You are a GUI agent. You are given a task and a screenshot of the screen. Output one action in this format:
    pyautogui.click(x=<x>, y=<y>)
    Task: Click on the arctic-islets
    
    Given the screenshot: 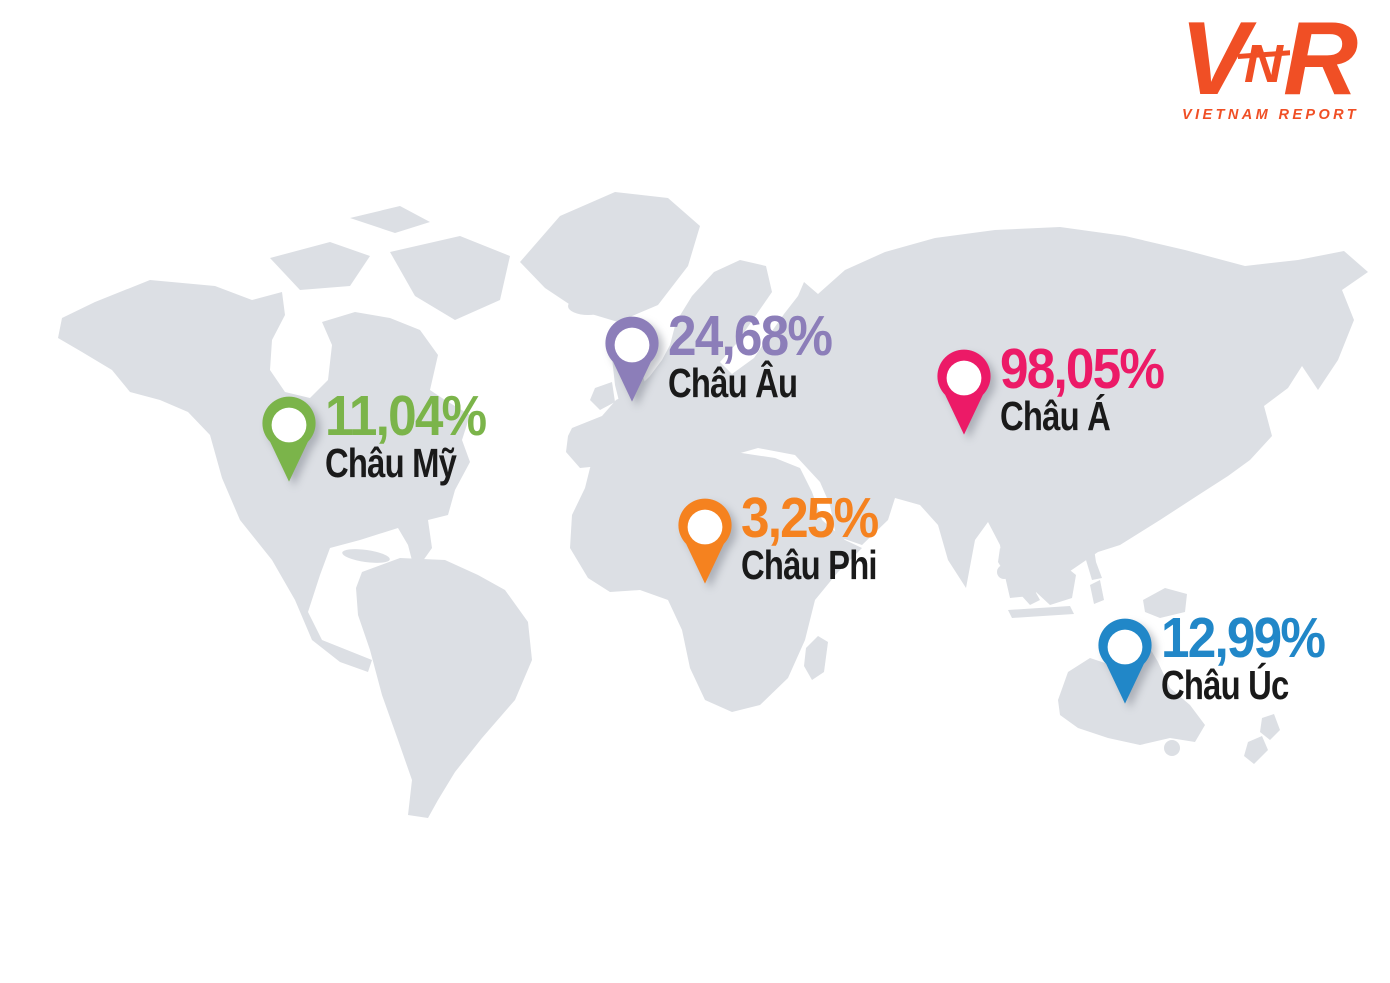 What is the action you would take?
    pyautogui.click(x=390, y=219)
    